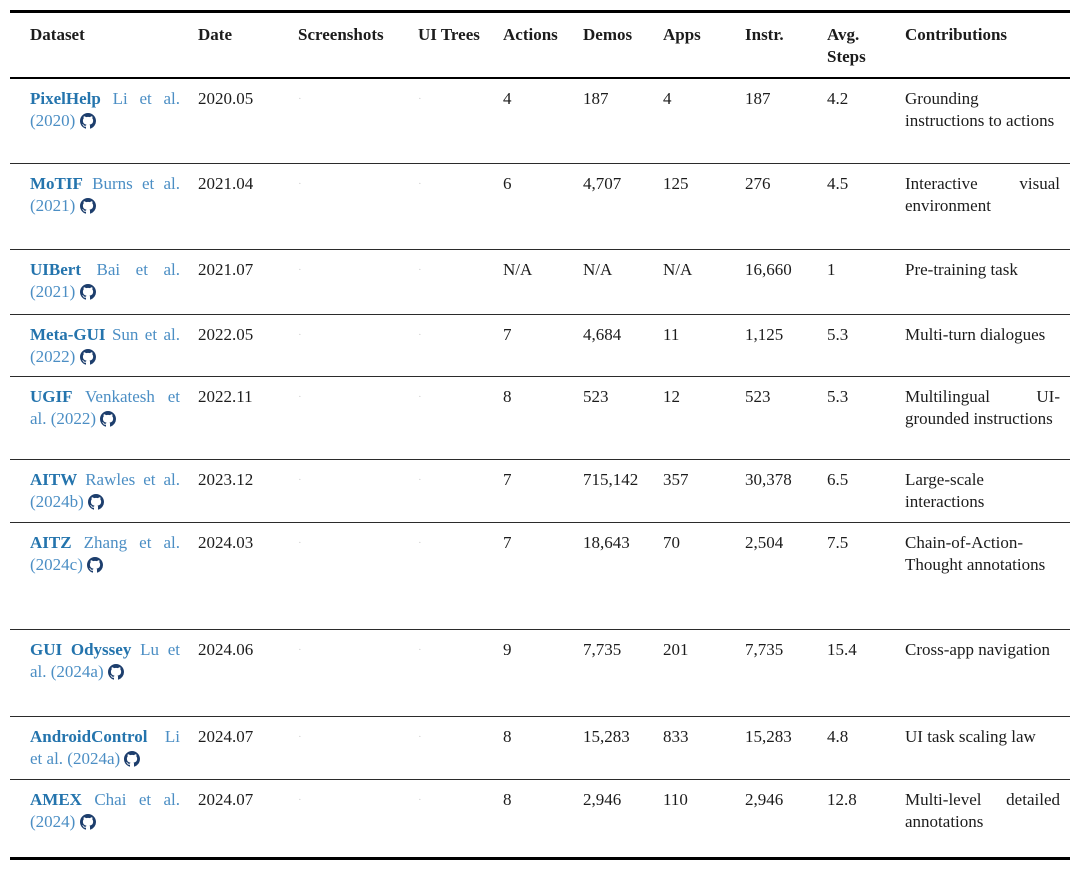 The image size is (1080, 869). I want to click on apps-cell: 70, so click(704, 576).